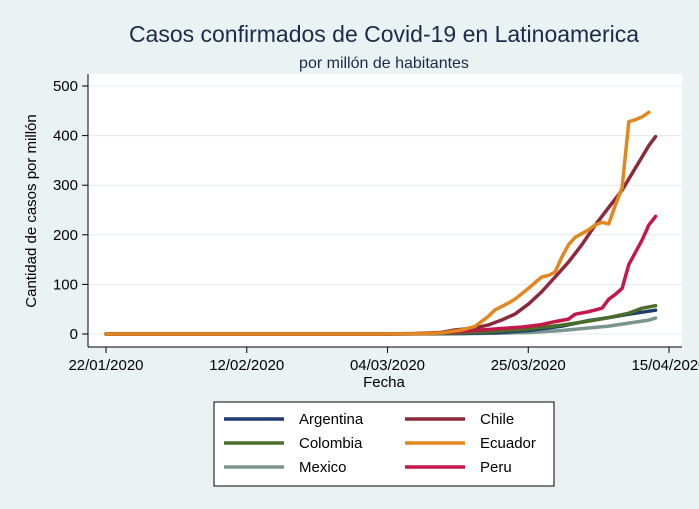 The height and width of the screenshot is (509, 699). I want to click on legend: Argentina Chile Colombia Ecuador Mexico Peru, so click(380, 443).